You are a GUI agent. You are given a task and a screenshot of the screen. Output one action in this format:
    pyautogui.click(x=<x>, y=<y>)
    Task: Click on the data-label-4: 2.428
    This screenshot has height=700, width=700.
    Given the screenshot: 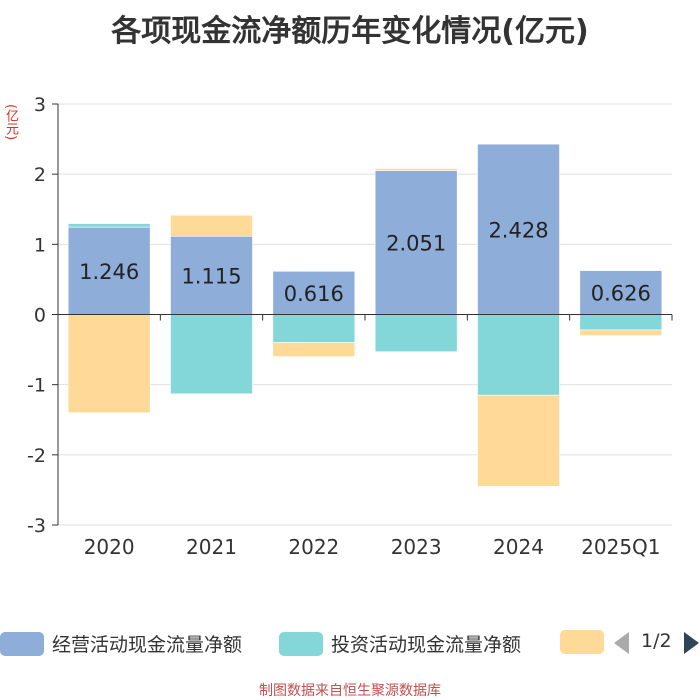 What is the action you would take?
    pyautogui.click(x=518, y=230)
    